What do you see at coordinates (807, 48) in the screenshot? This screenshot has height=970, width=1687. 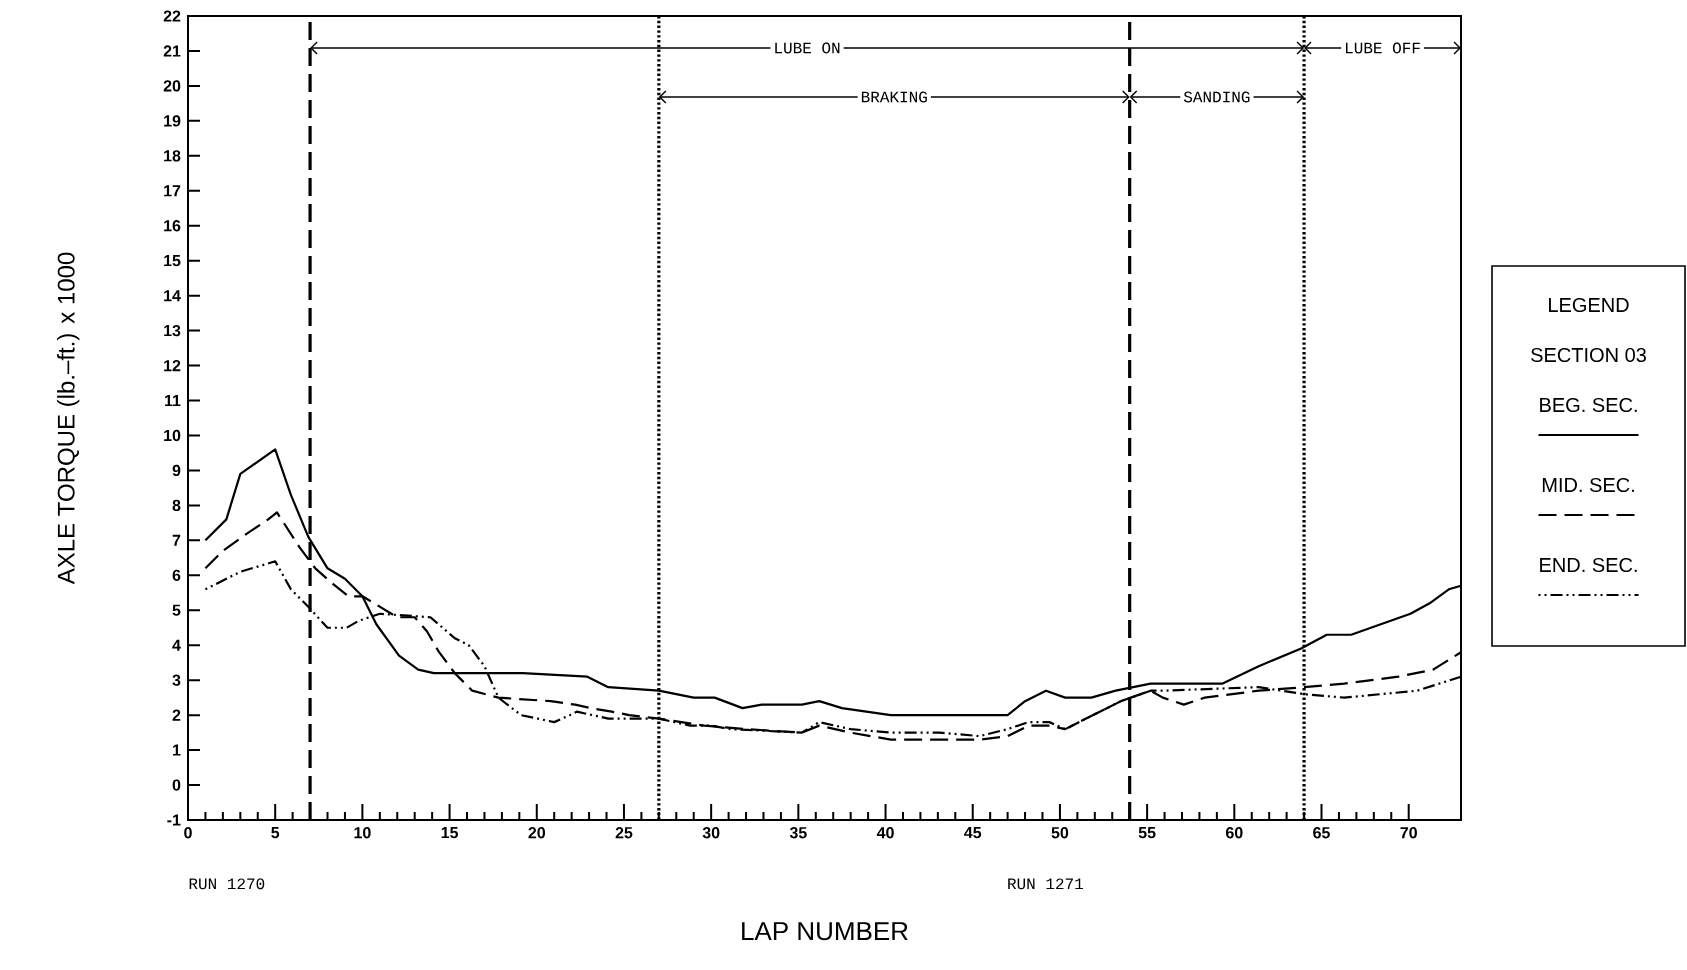 I see `annotation: LUBE ON` at bounding box center [807, 48].